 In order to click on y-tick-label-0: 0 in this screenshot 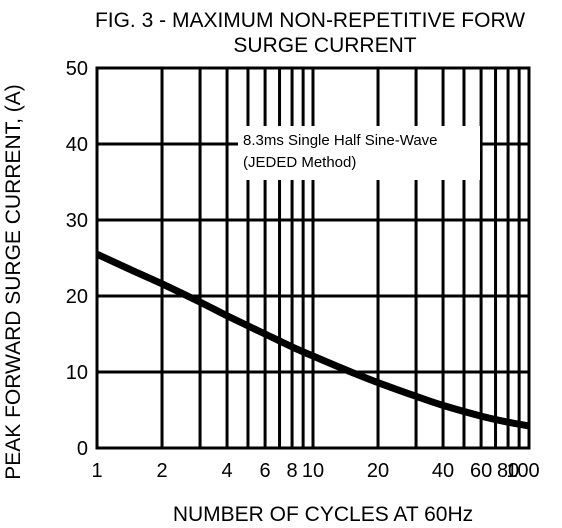, I will do `click(82, 449)`.